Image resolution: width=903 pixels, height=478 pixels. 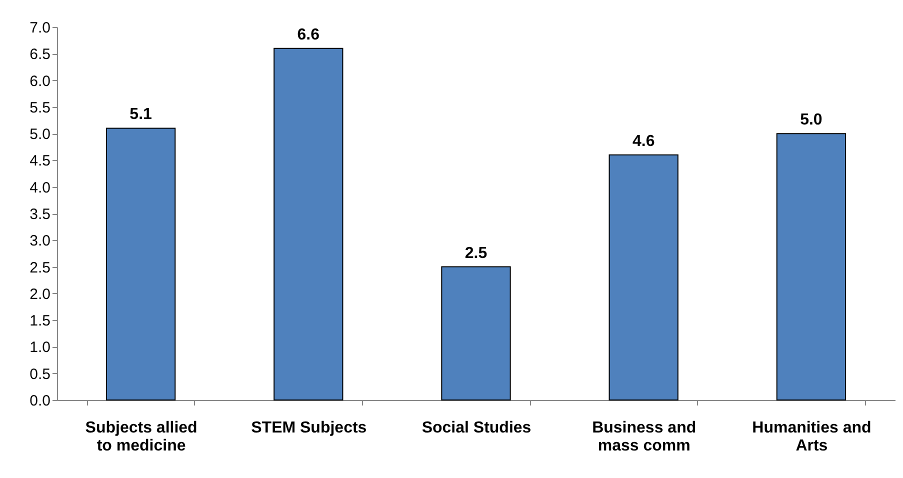 I want to click on x-tick-label: STEM Subjects, so click(x=309, y=428).